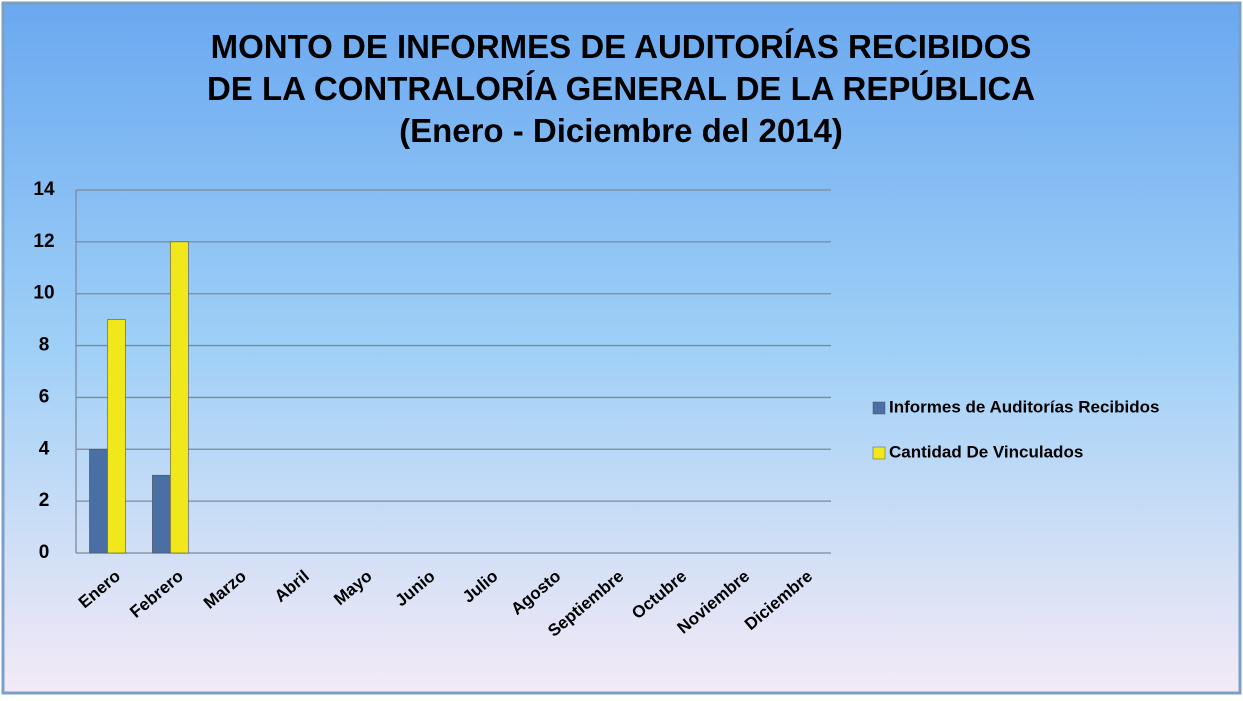  I want to click on y-tick-label: 2, so click(44, 500).